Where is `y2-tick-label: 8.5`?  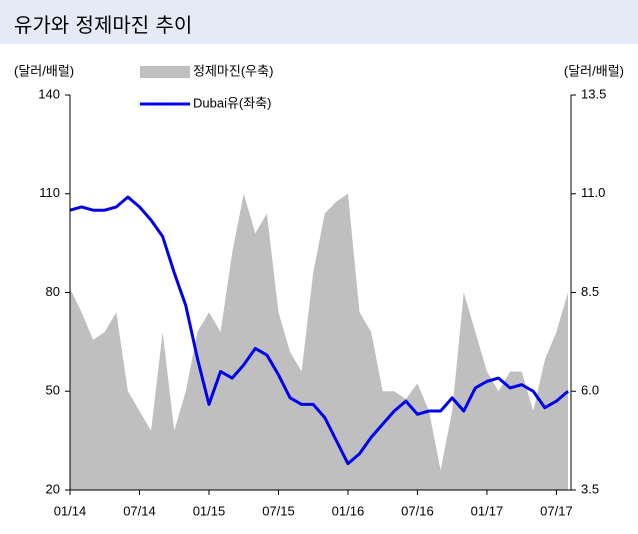
y2-tick-label: 8.5 is located at coordinates (590, 291).